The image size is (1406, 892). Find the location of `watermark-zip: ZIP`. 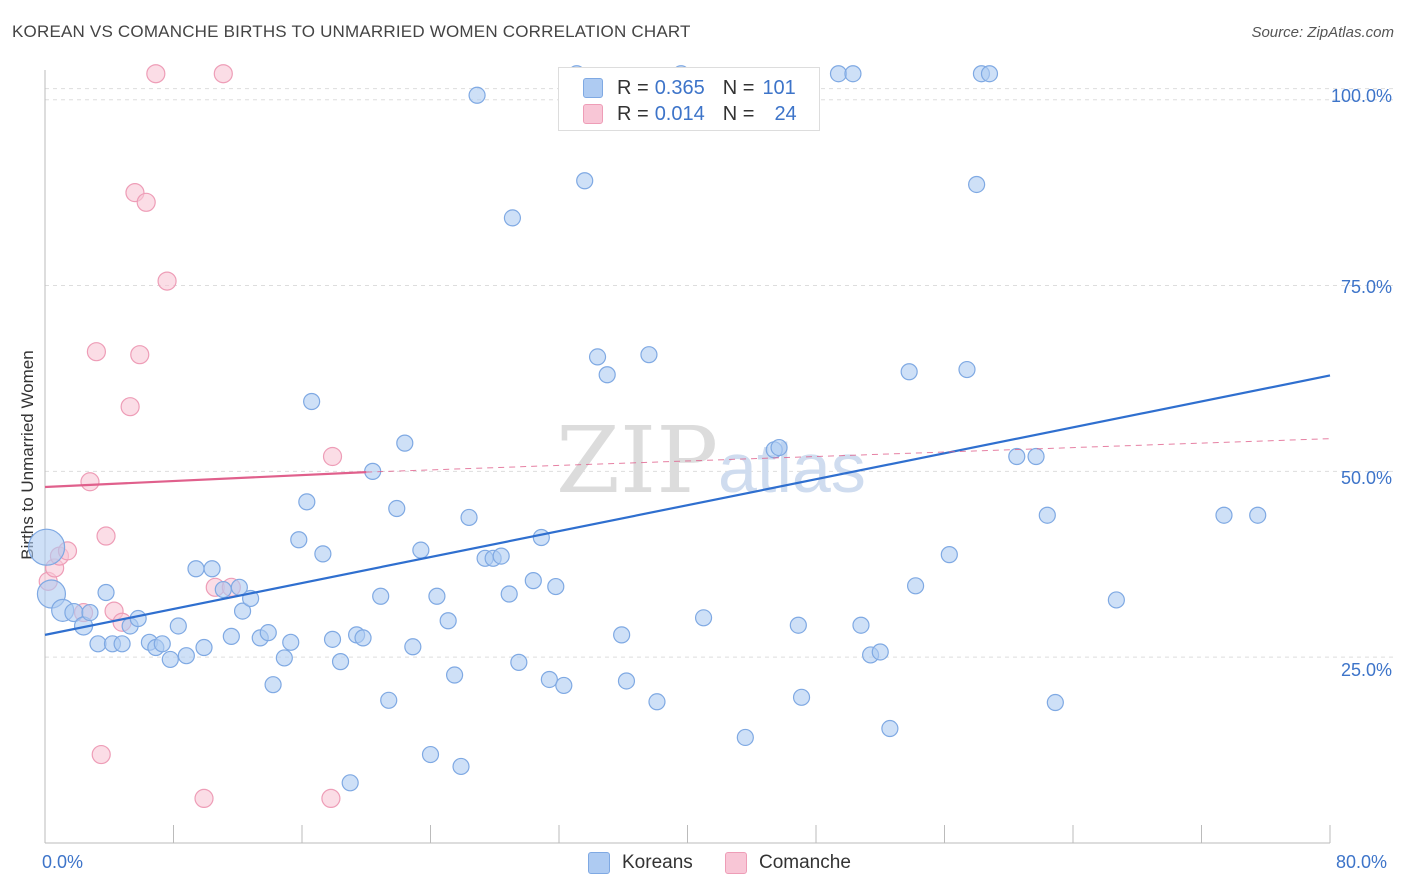

watermark-zip: ZIP is located at coordinates (637, 460).